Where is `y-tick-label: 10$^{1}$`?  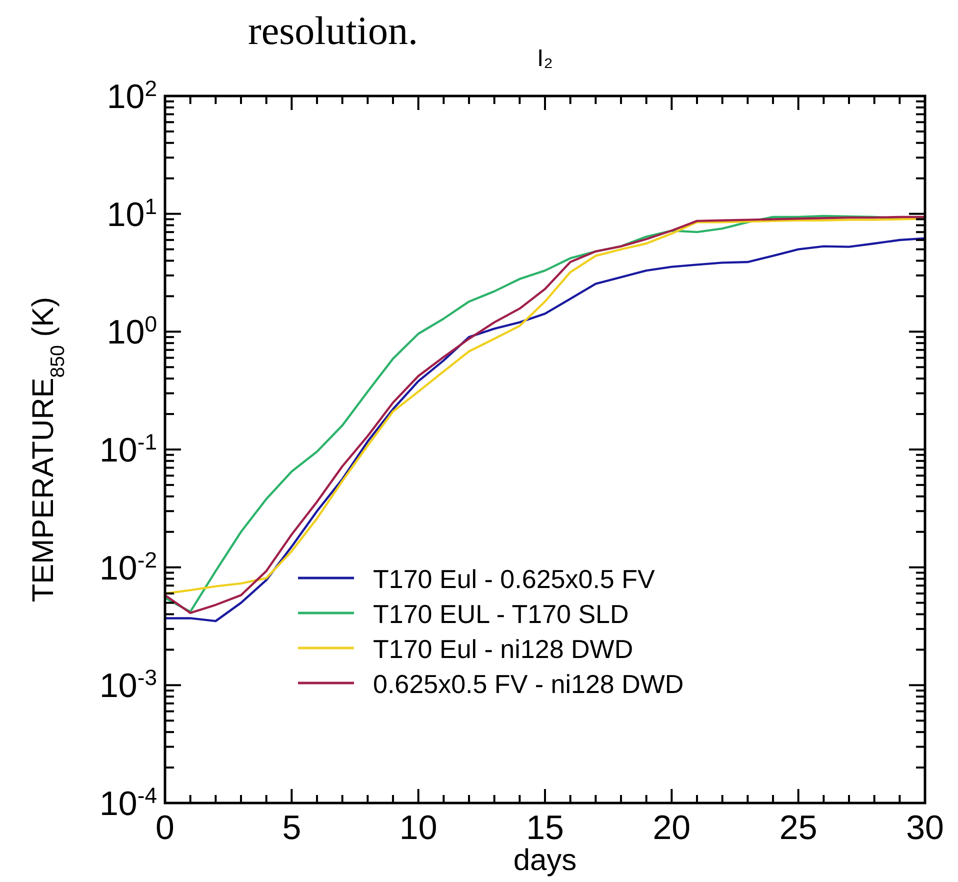 y-tick-label: 10$^{1}$ is located at coordinates (131, 213).